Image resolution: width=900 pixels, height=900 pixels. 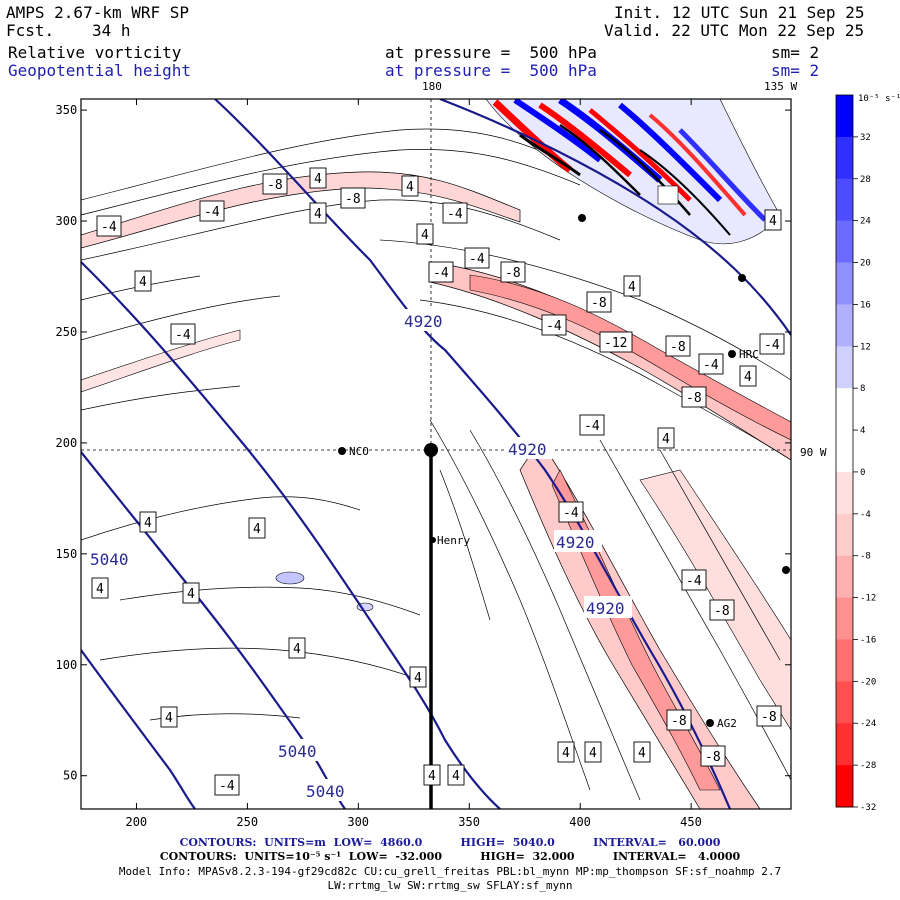 I want to click on y-tick-label: 50, so click(x=70, y=776).